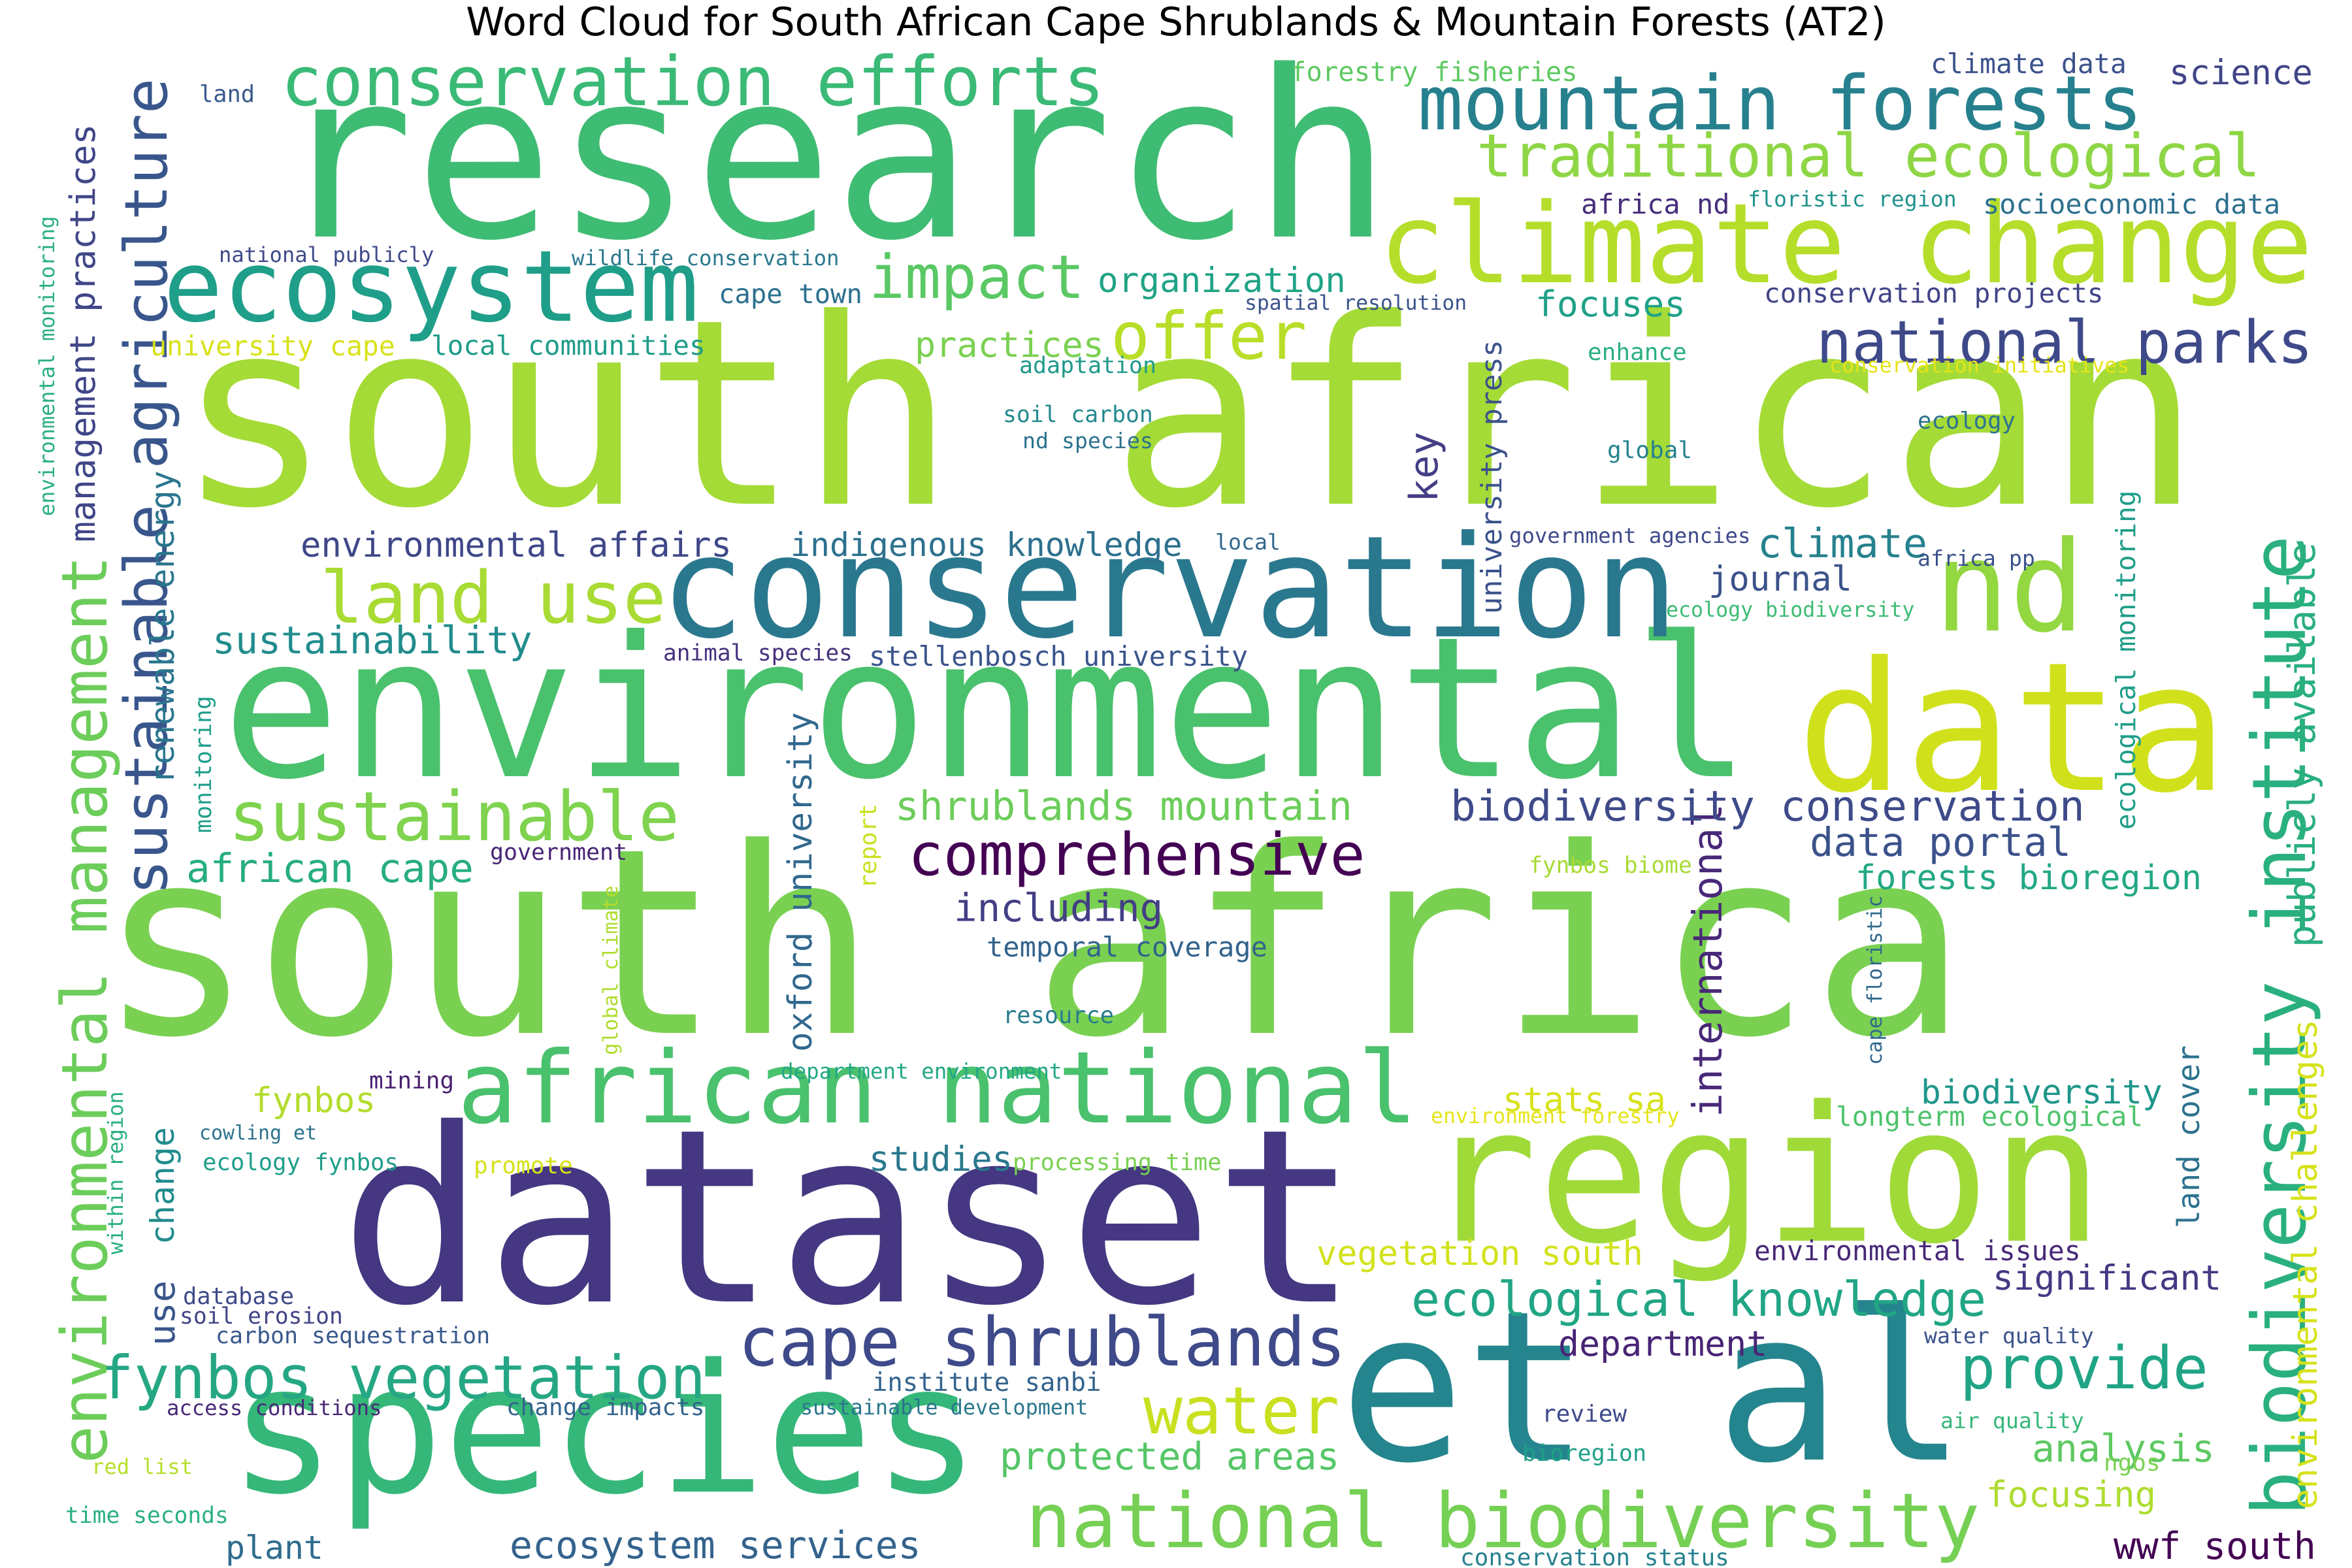  Describe the element at coordinates (1169, 588) in the screenshot. I see `word-cloud-term: conservation` at that location.